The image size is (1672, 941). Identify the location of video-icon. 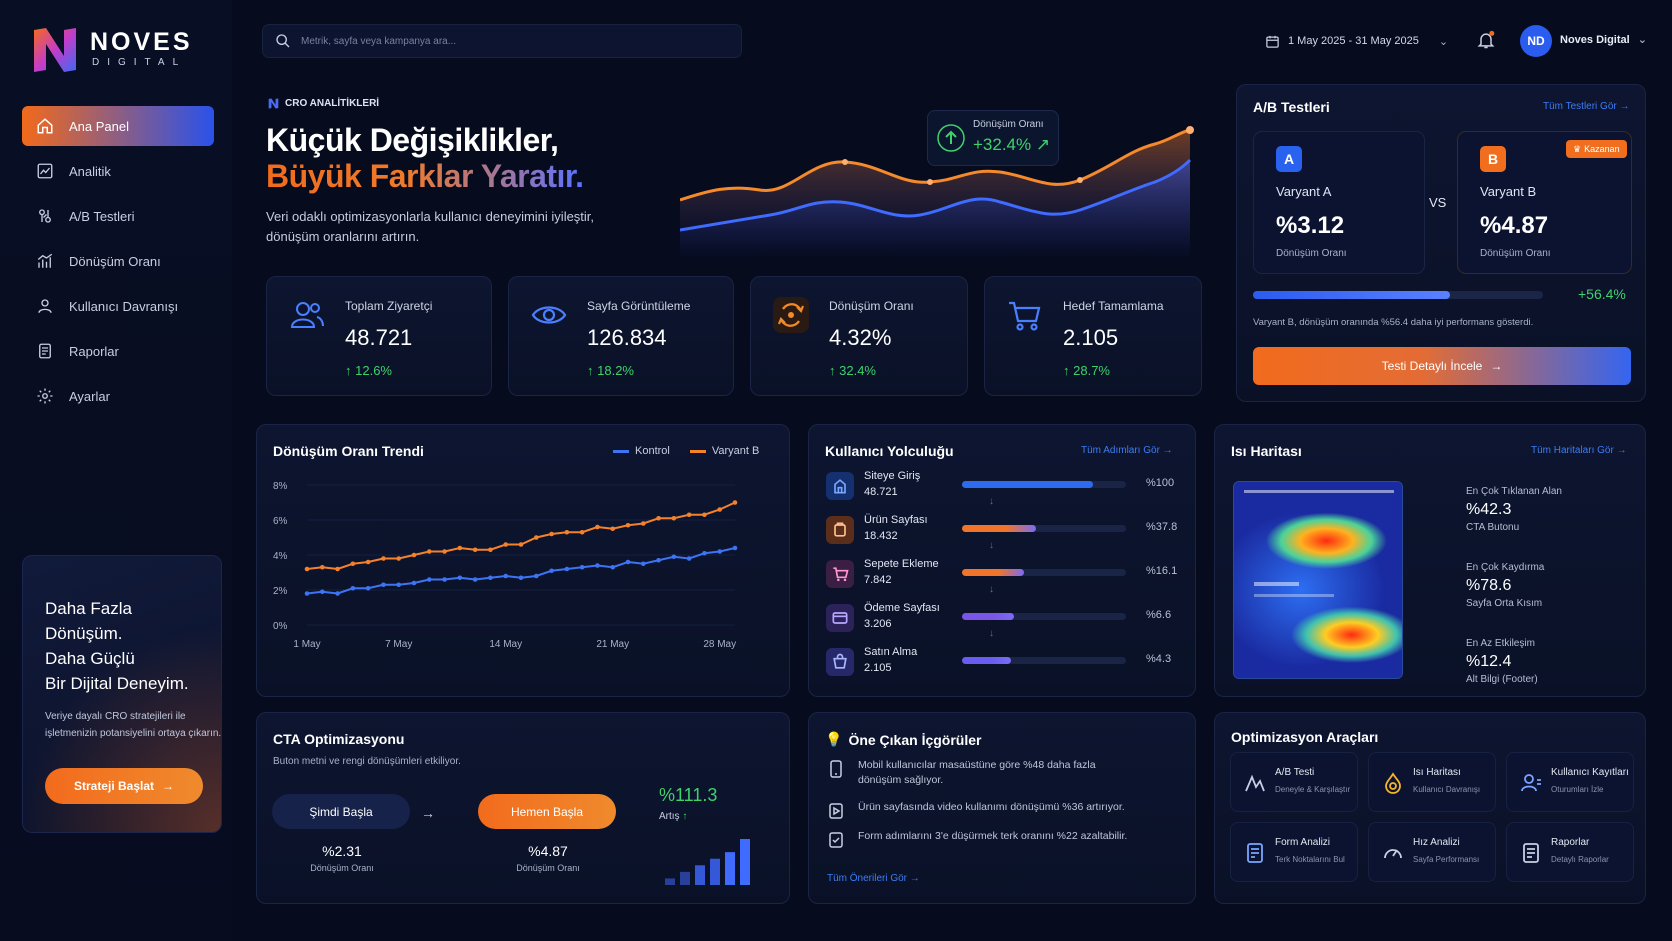
(836, 811).